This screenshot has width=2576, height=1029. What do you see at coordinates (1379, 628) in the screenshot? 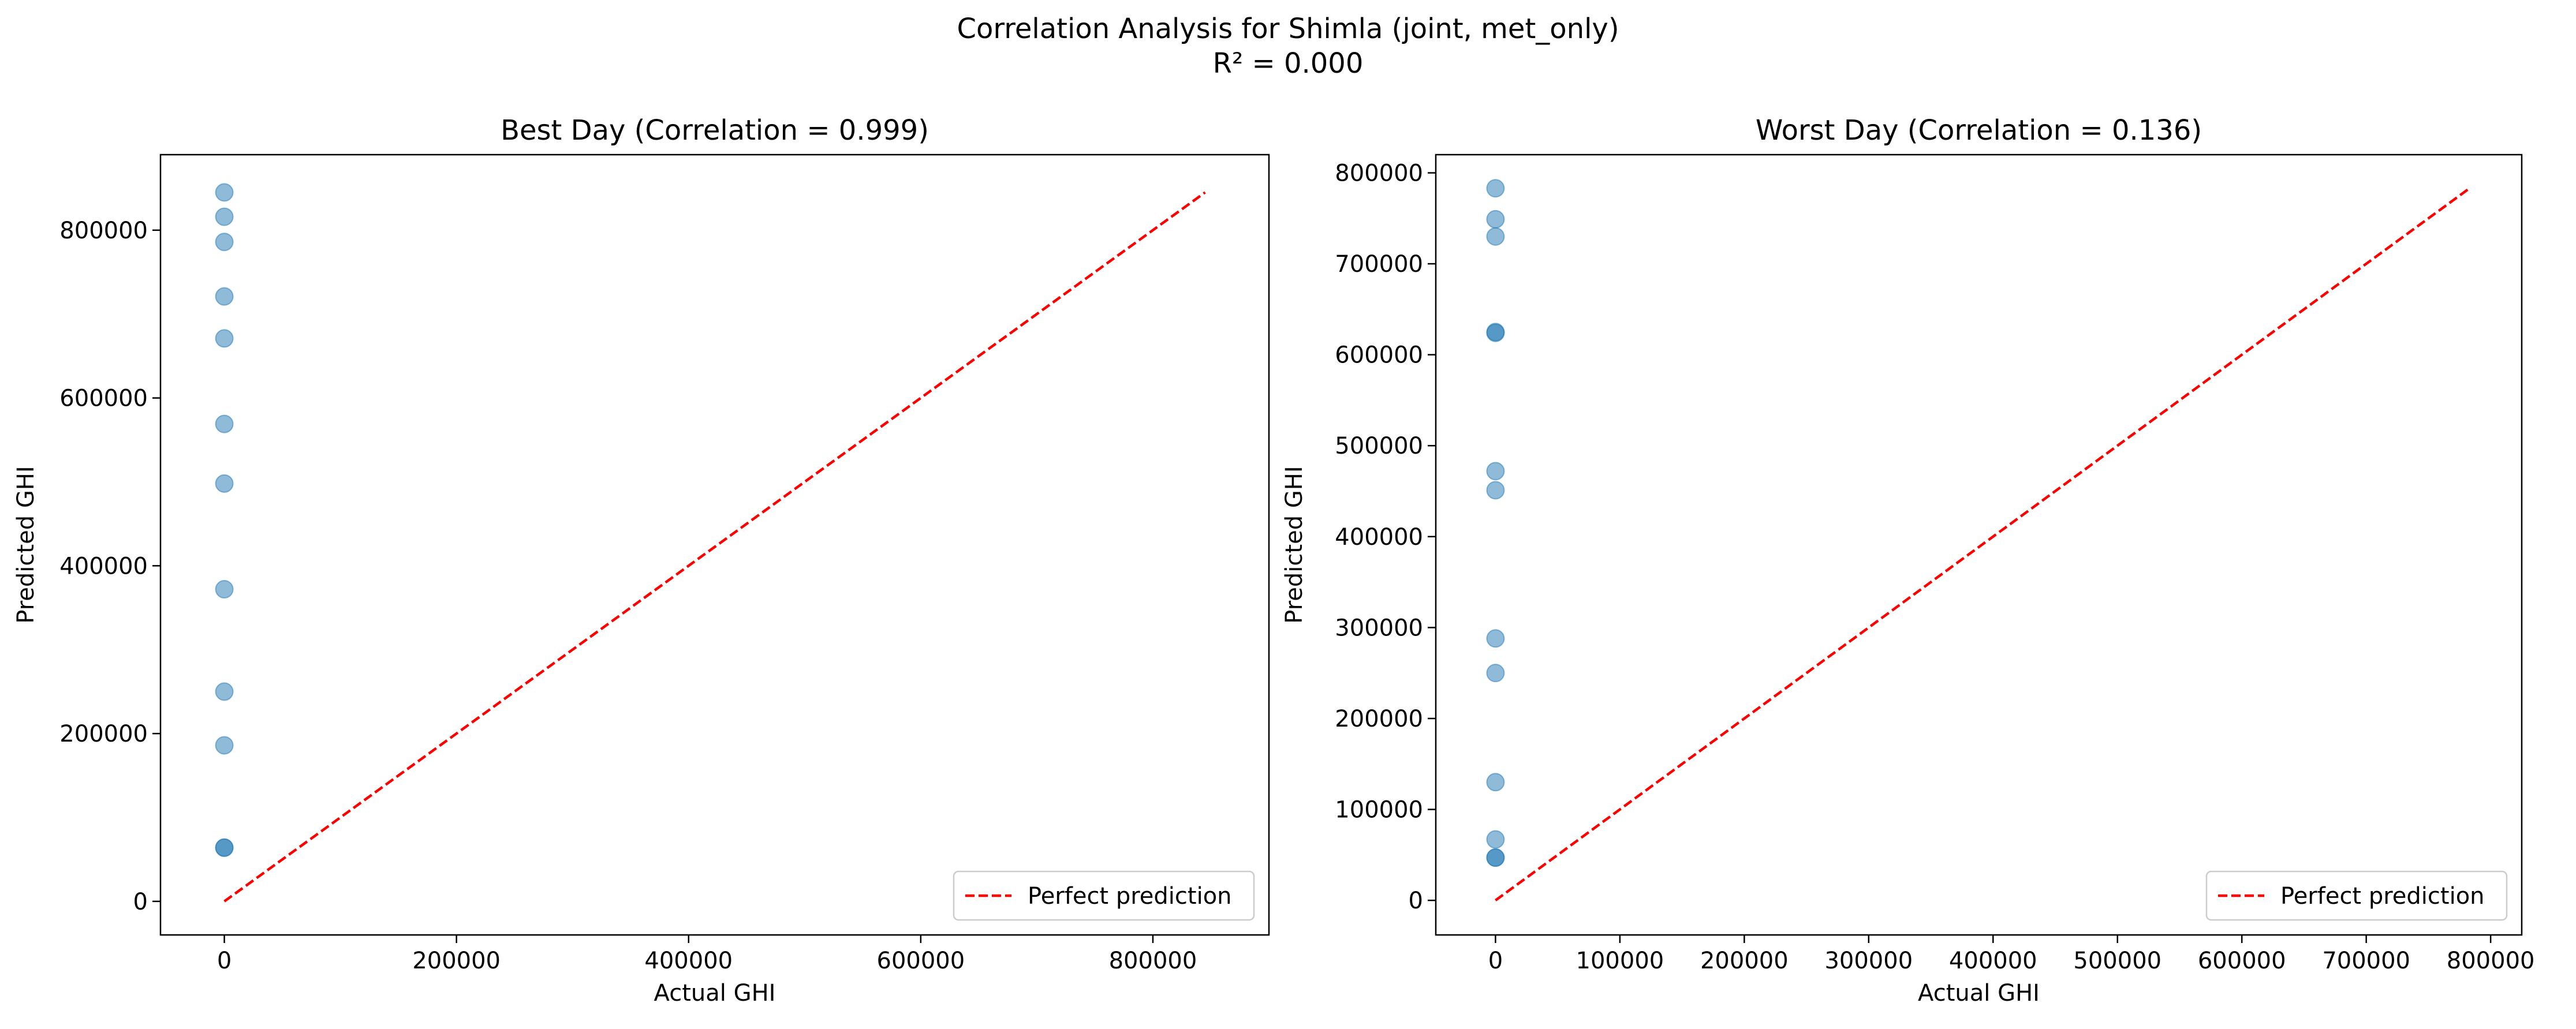
I see `y-tick-label: 300000` at bounding box center [1379, 628].